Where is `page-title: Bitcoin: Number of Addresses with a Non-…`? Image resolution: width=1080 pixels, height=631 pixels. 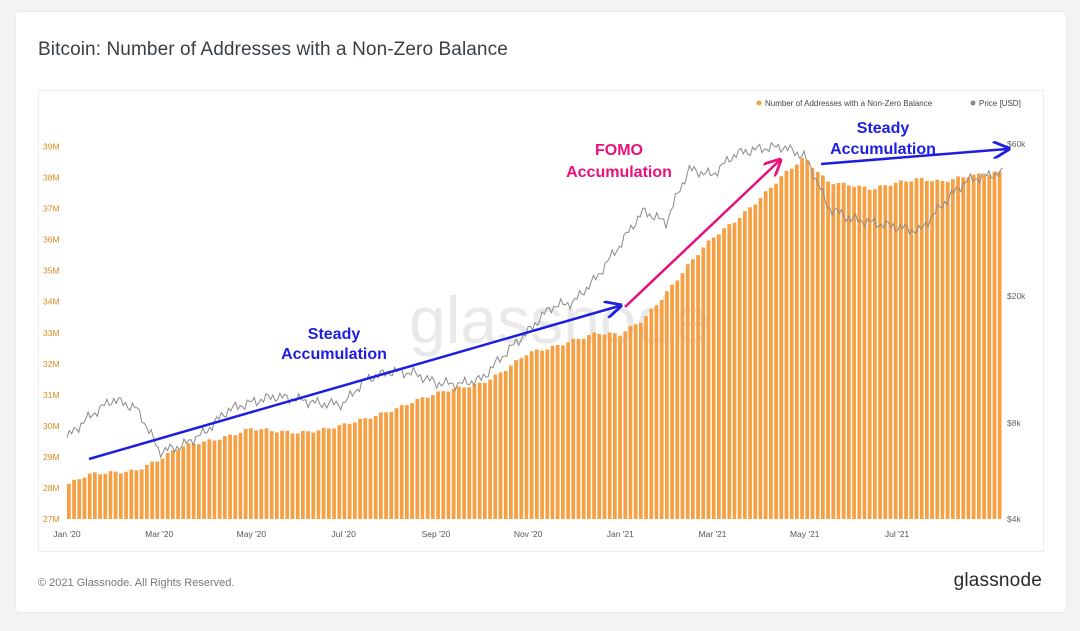
page-title: Bitcoin: Number of Addresses with a Non-… is located at coordinates (273, 49).